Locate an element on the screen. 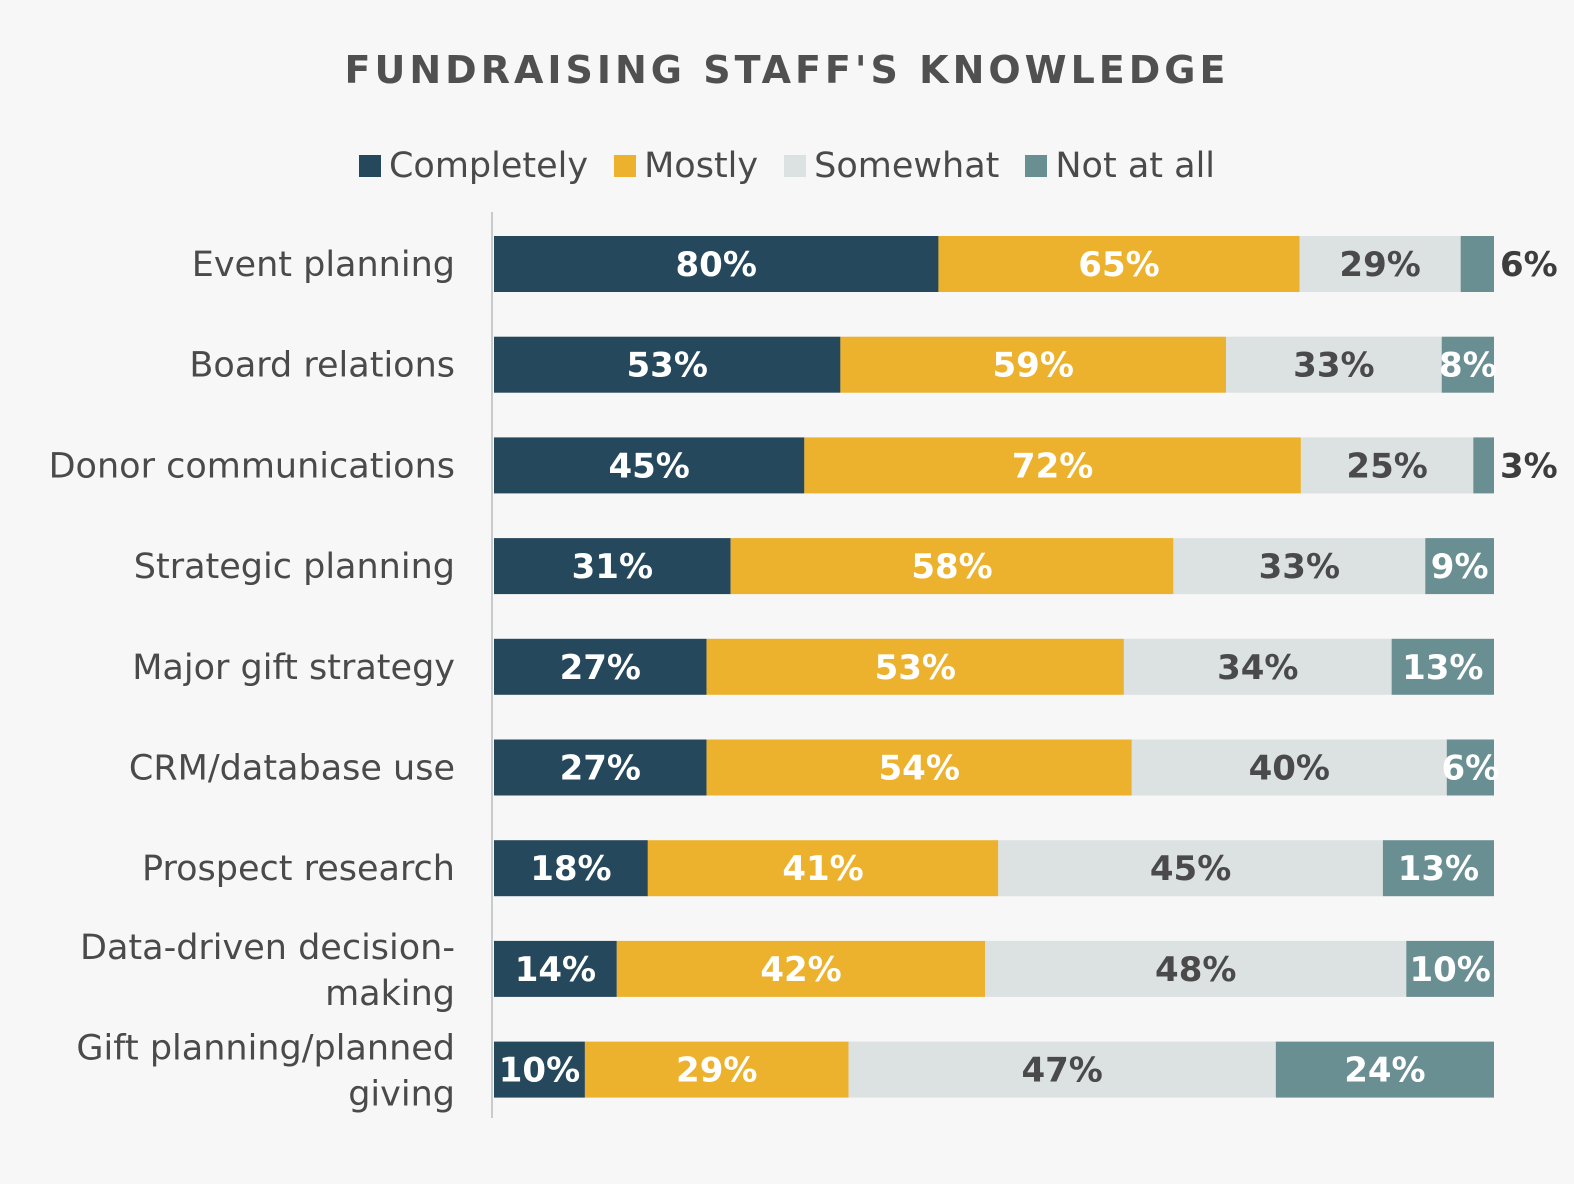 The width and height of the screenshot is (1574, 1184). legend-item-somewhat: Somewhat is located at coordinates (891, 166).